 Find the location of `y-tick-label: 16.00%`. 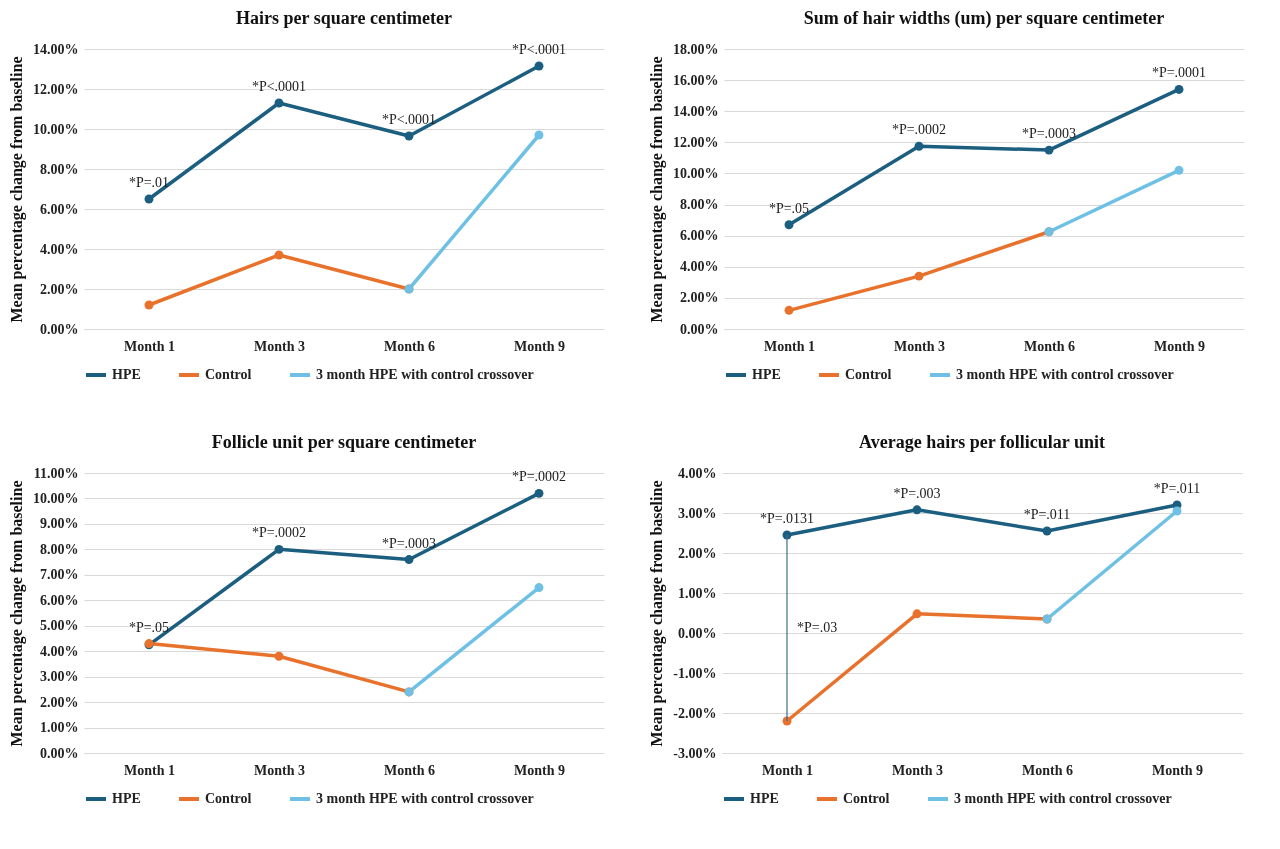

y-tick-label: 16.00% is located at coordinates (696, 80).